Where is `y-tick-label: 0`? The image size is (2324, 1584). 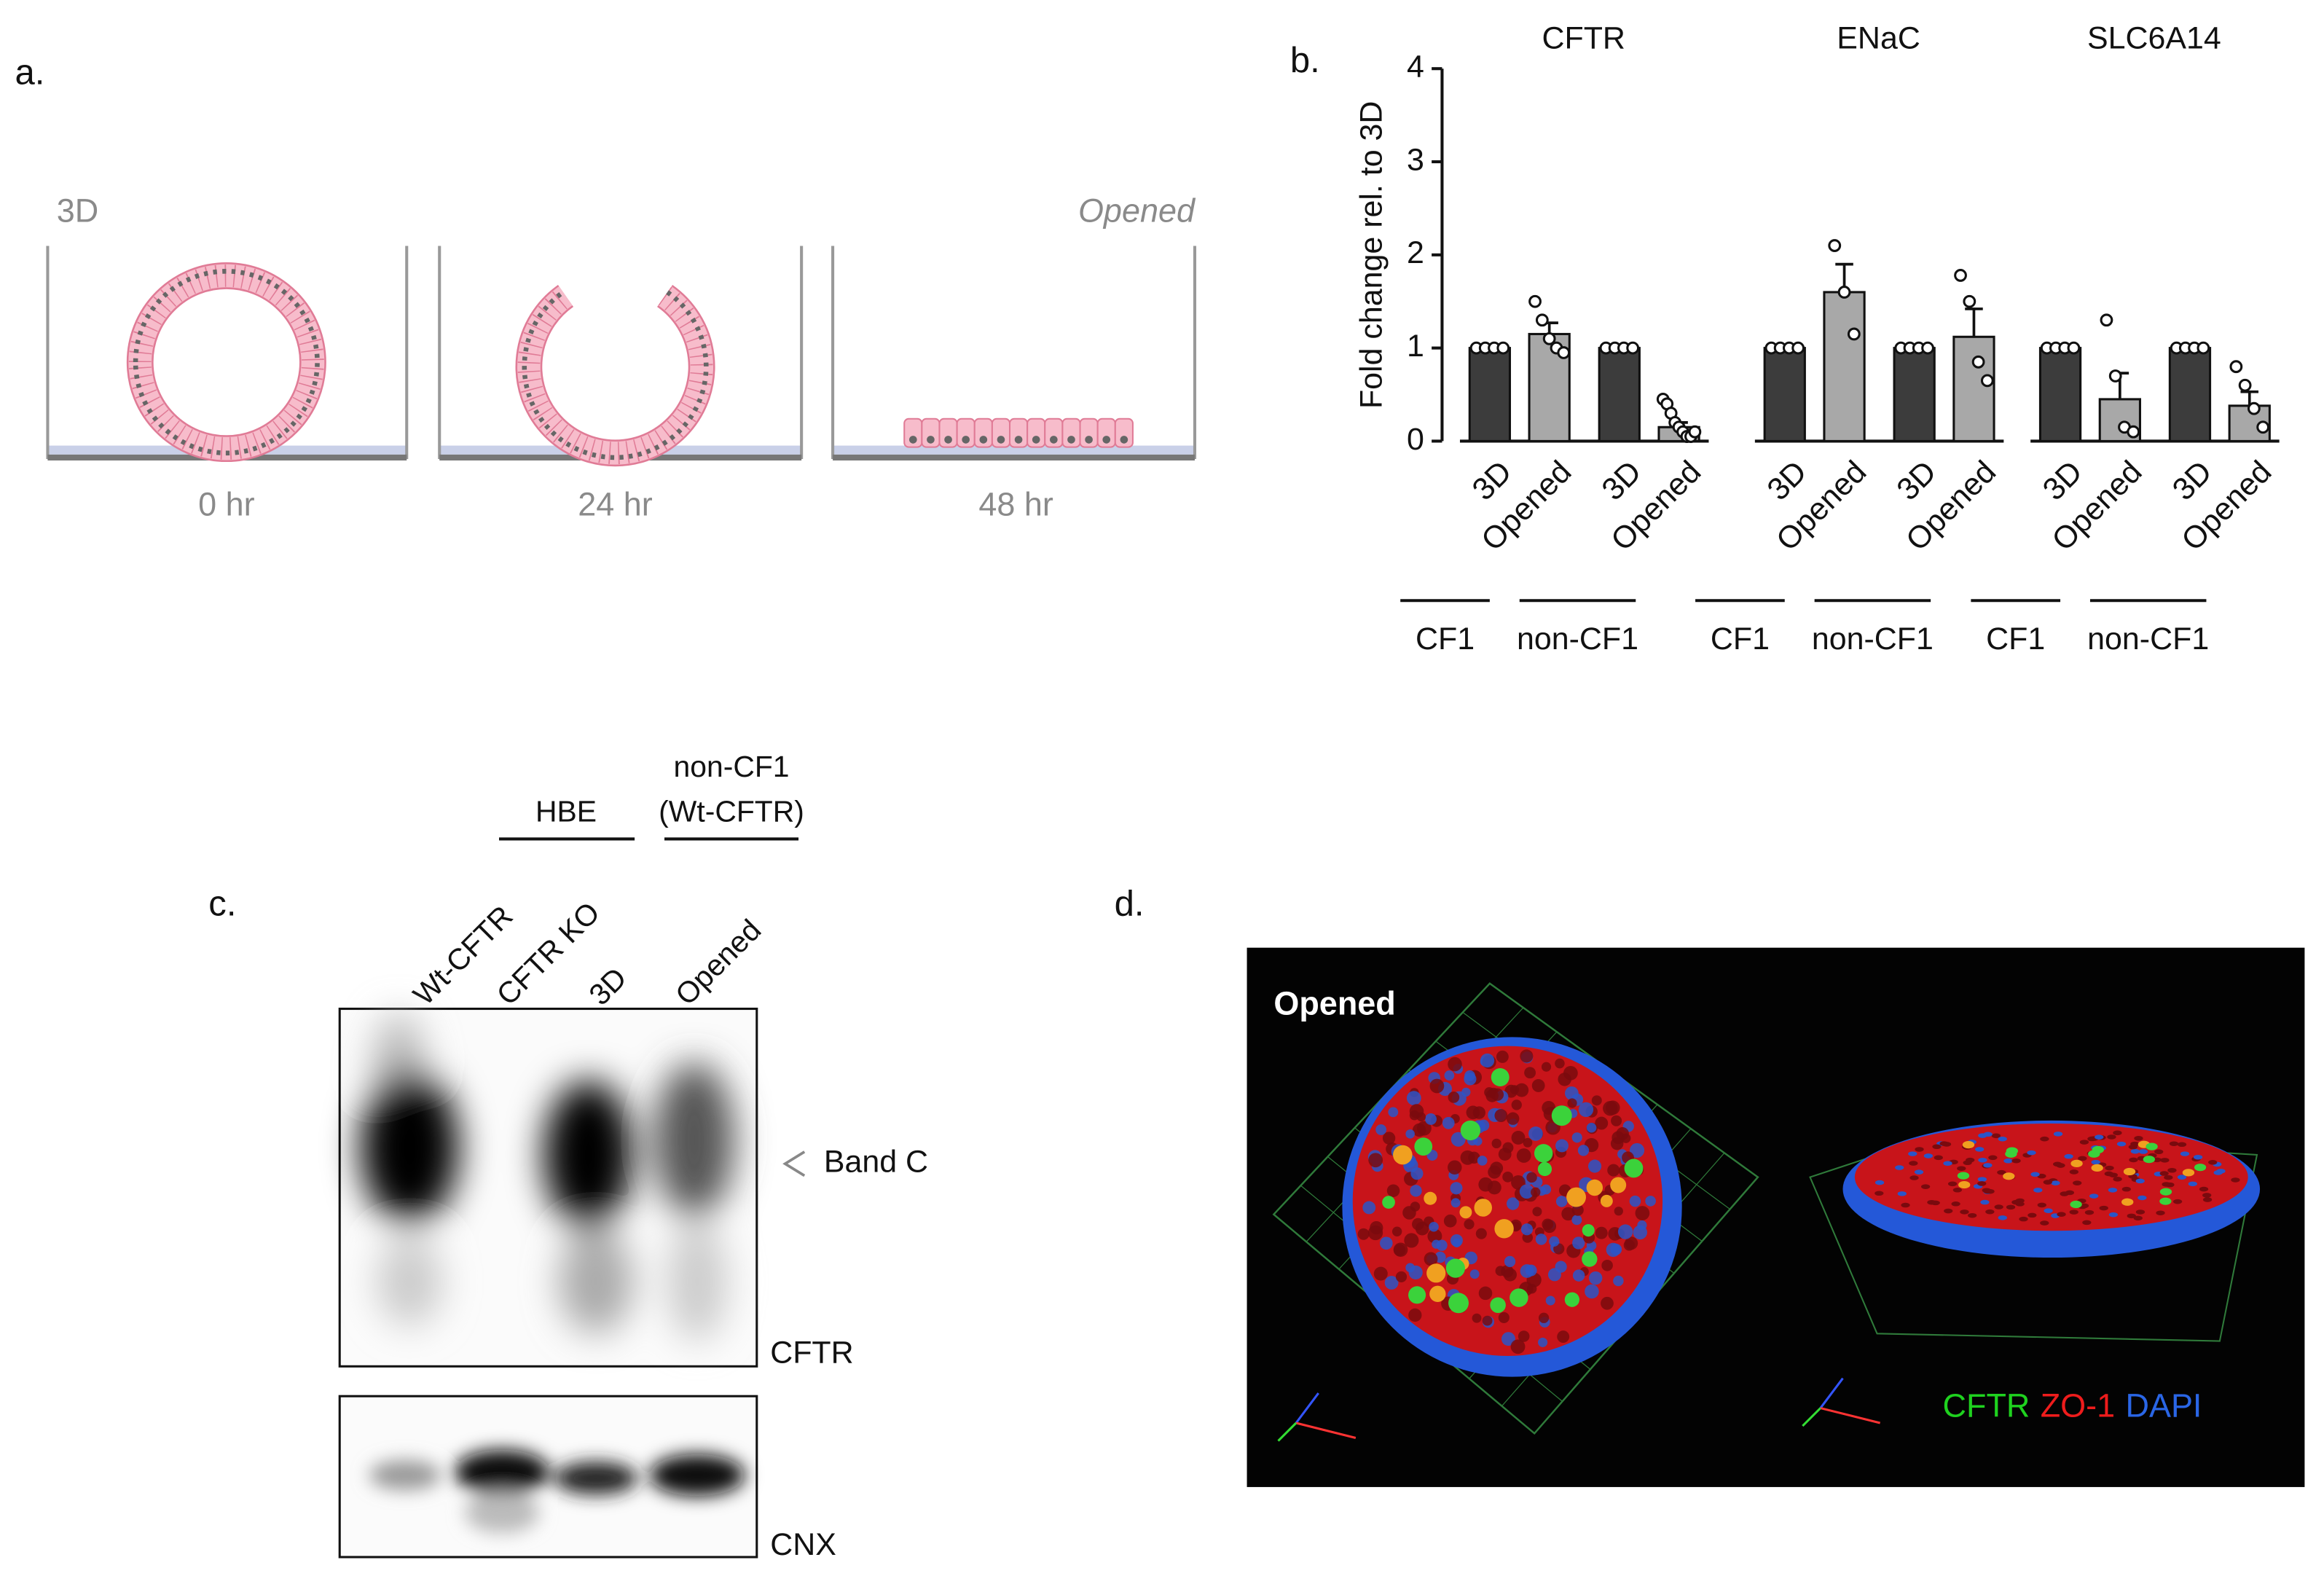
y-tick-label: 0 is located at coordinates (1415, 439).